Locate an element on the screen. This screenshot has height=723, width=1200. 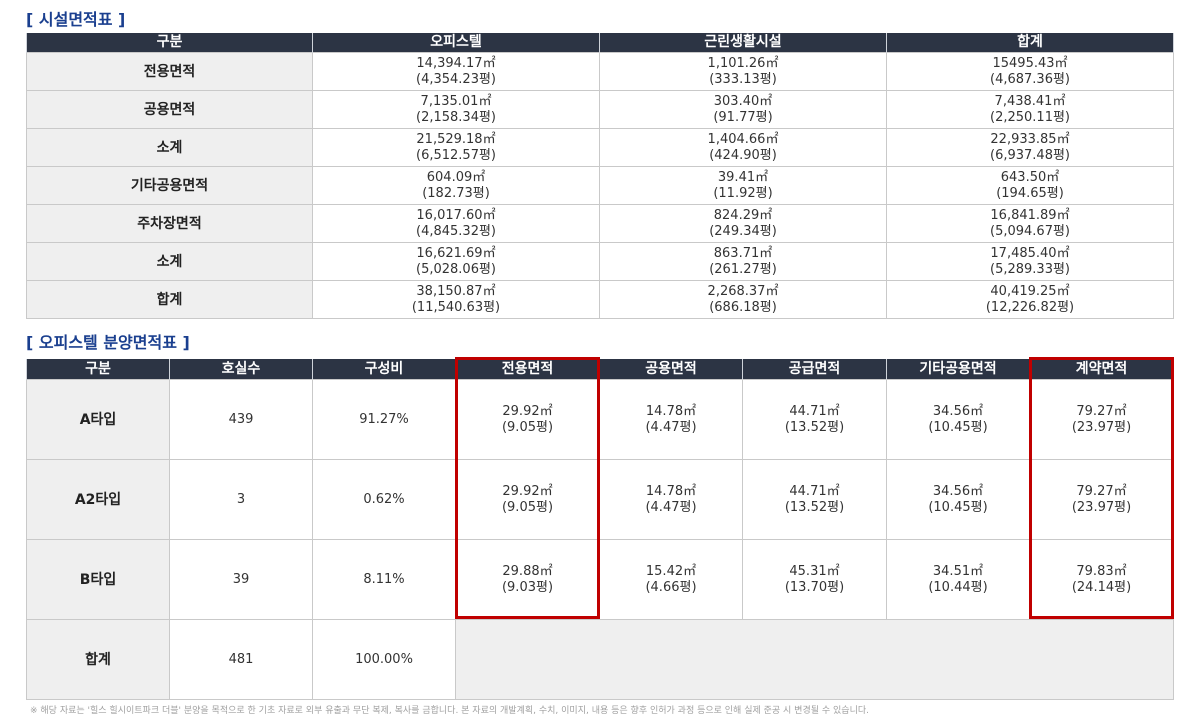
retail-cell-sqm: 824.29㎡ is located at coordinates (743, 215).